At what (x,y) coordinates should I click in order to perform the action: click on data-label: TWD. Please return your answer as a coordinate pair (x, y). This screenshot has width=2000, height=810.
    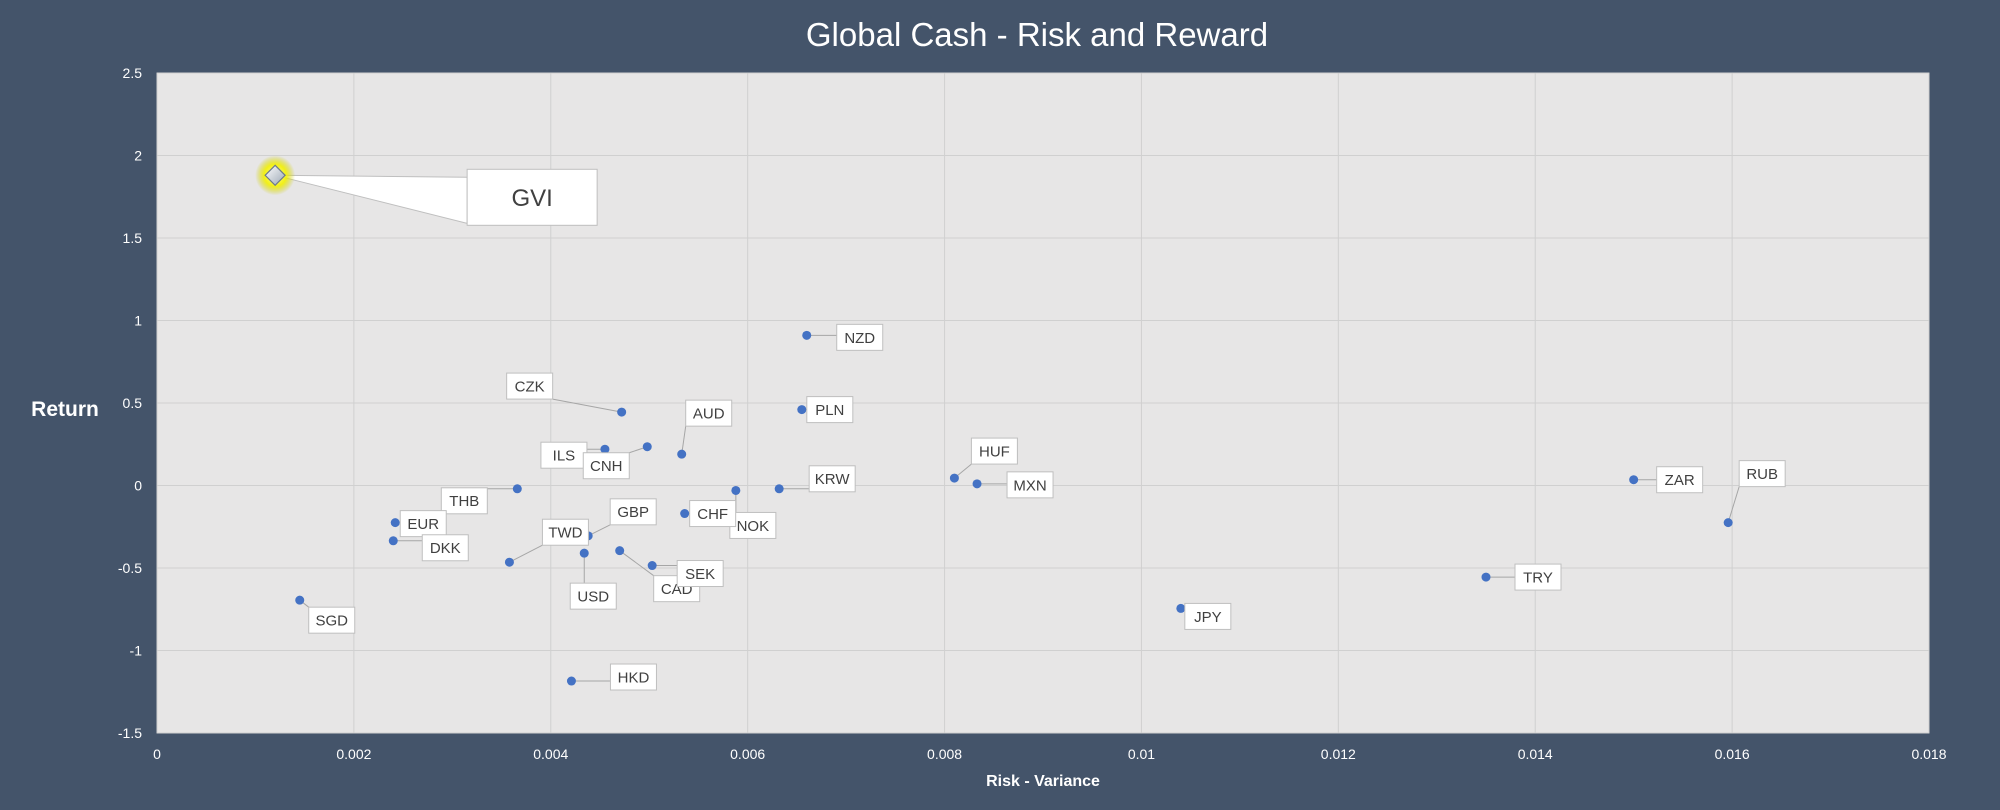
    Looking at the image, I should click on (565, 533).